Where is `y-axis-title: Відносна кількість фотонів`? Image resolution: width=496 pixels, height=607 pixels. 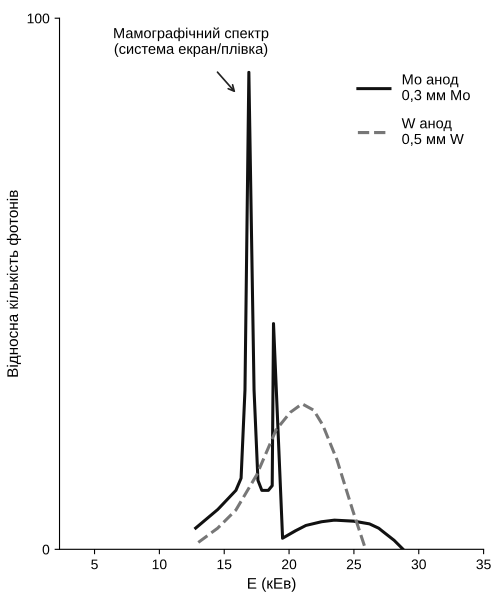
y-axis-title: Відносна кількість фотонів is located at coordinates (14, 283).